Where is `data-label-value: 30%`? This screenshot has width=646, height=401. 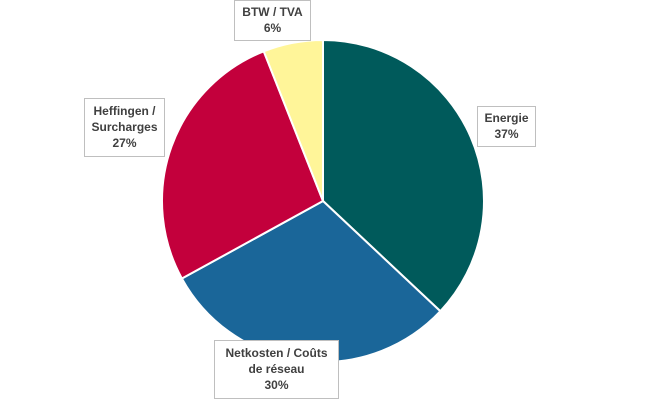 data-label-value: 30% is located at coordinates (276, 385).